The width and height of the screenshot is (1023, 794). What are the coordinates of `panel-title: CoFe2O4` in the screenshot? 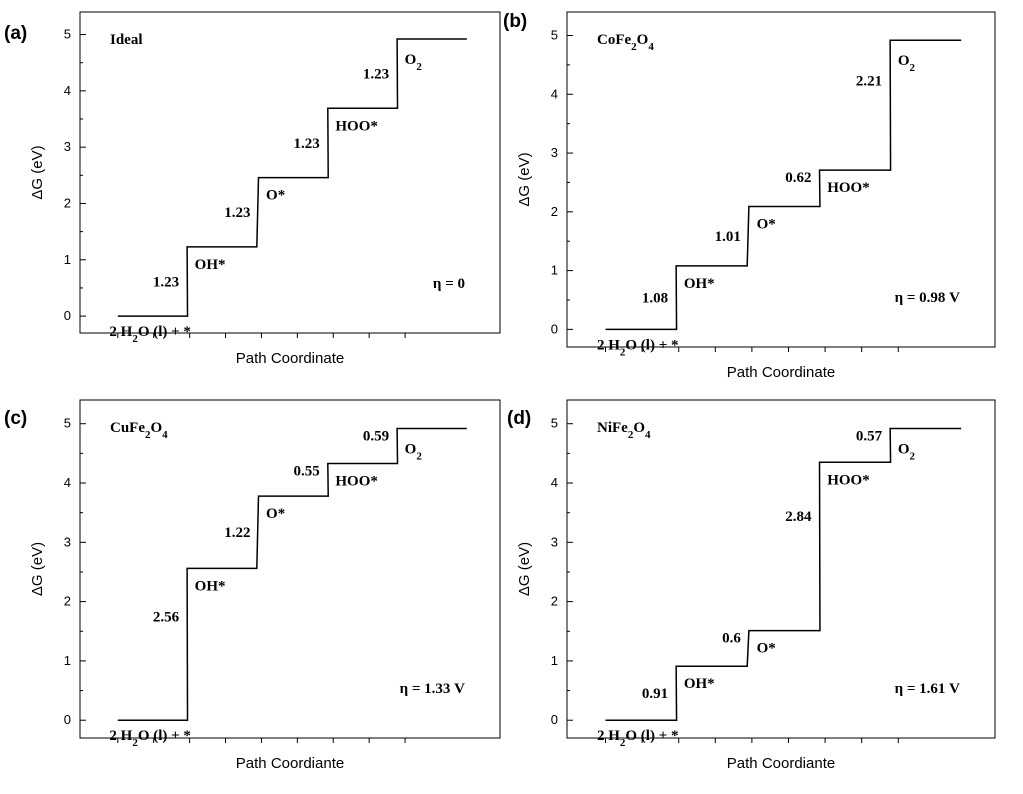 It's located at (625, 42).